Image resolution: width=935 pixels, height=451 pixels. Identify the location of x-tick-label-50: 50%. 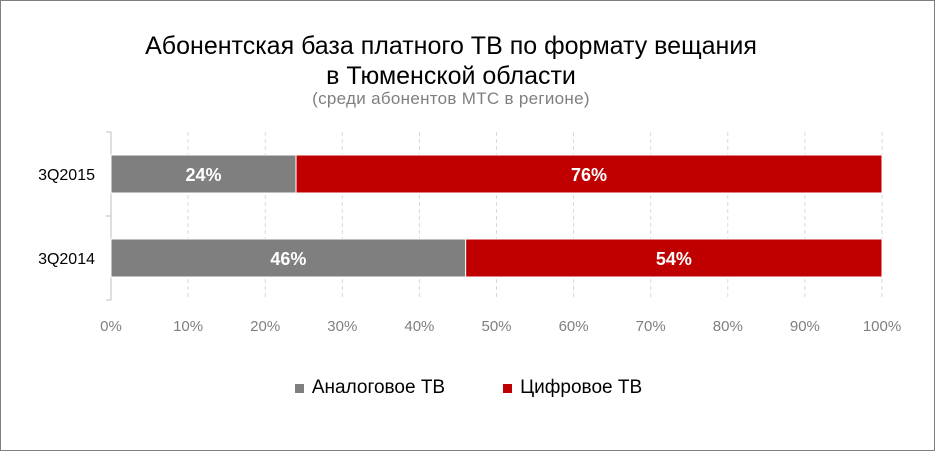
(496, 326).